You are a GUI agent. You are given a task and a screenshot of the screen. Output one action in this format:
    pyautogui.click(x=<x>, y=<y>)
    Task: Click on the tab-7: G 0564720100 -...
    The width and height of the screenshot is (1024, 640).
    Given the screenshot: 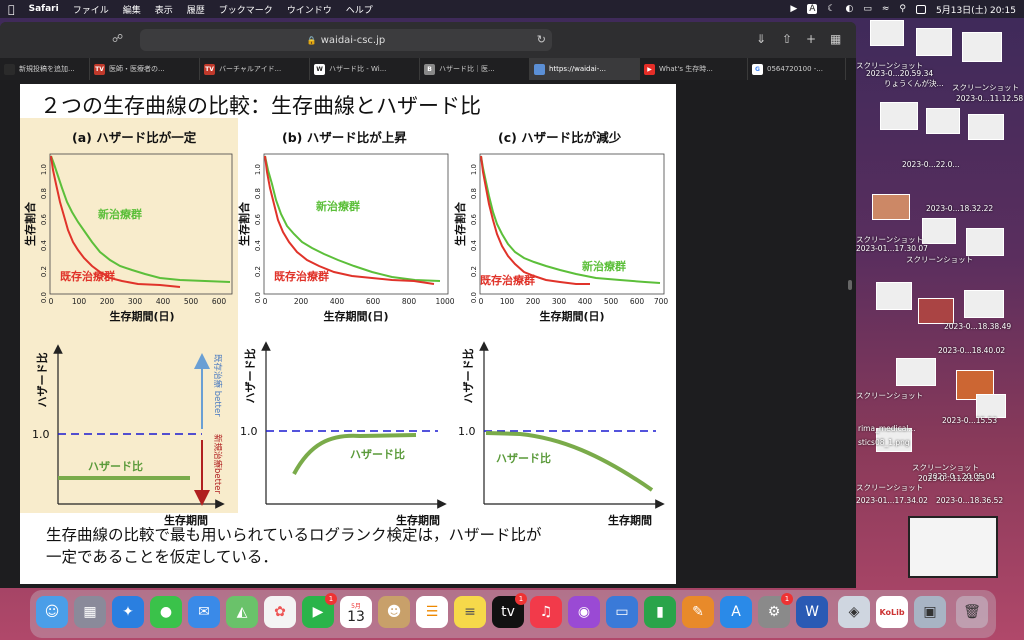 What is the action you would take?
    pyautogui.click(x=797, y=69)
    